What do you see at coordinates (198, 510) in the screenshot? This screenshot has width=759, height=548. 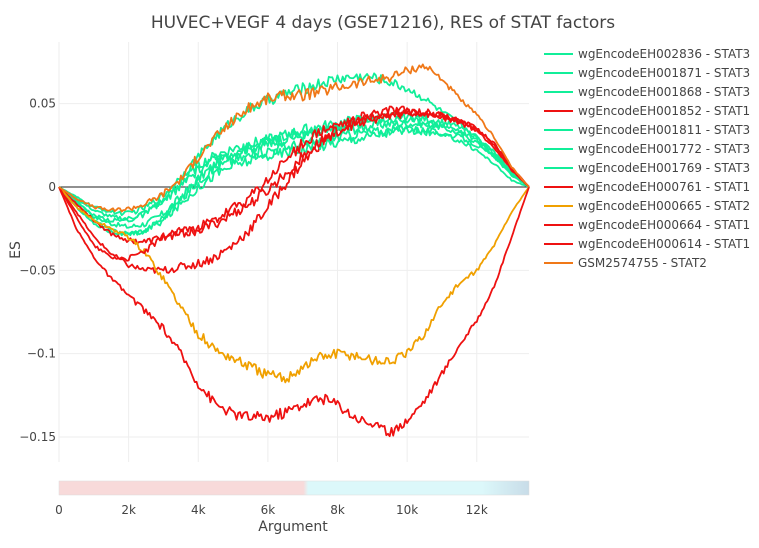 I see `x-tick-label: 4k` at bounding box center [198, 510].